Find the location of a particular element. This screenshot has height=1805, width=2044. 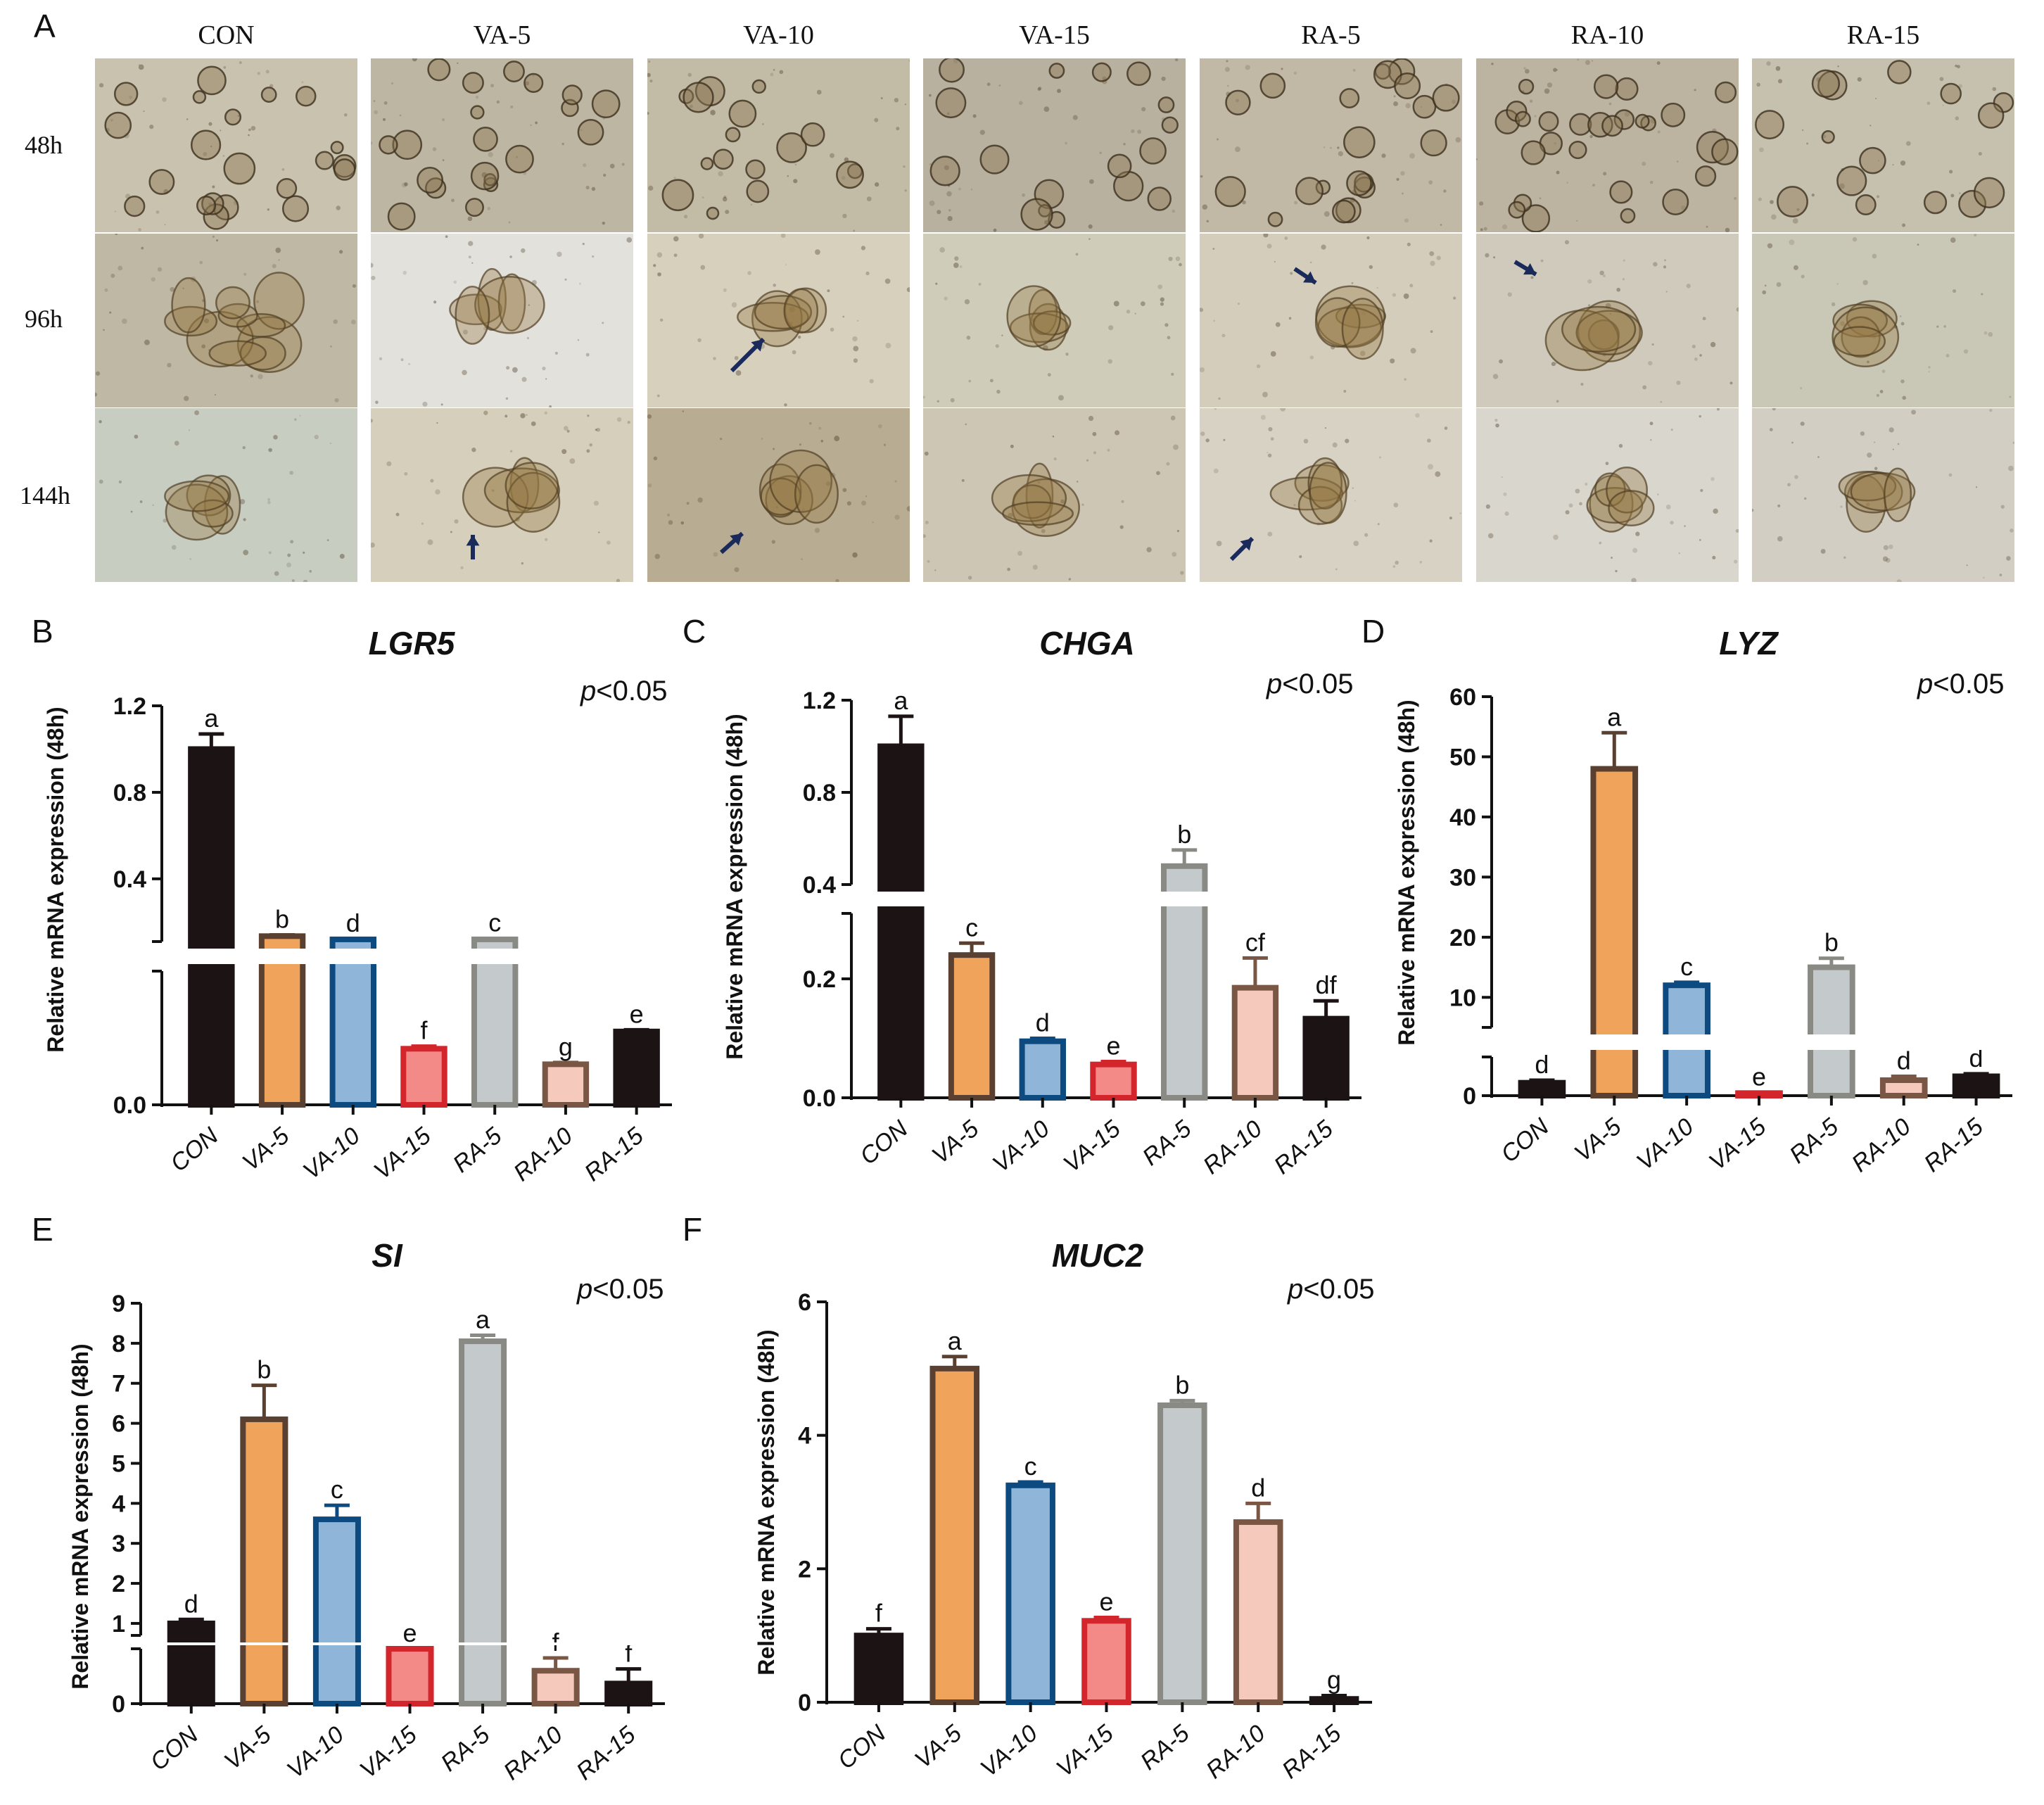

panel-letter-d: D is located at coordinates (1373, 631).